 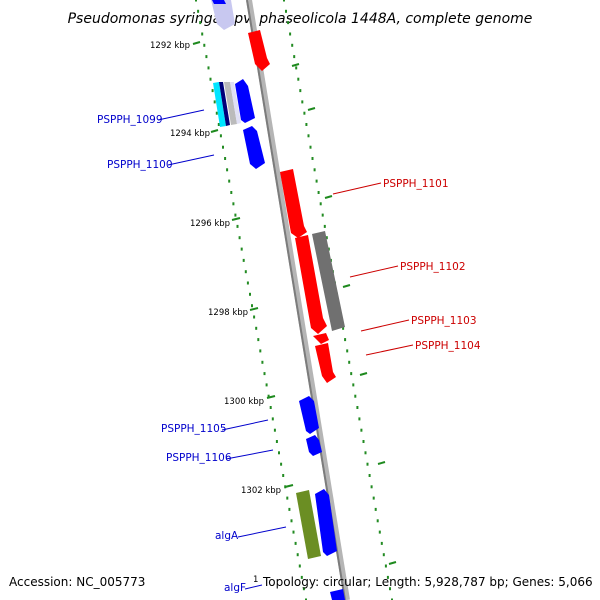 I want to click on gene-label-PSPPH-1101: PSPPH_1101, so click(x=416, y=184).